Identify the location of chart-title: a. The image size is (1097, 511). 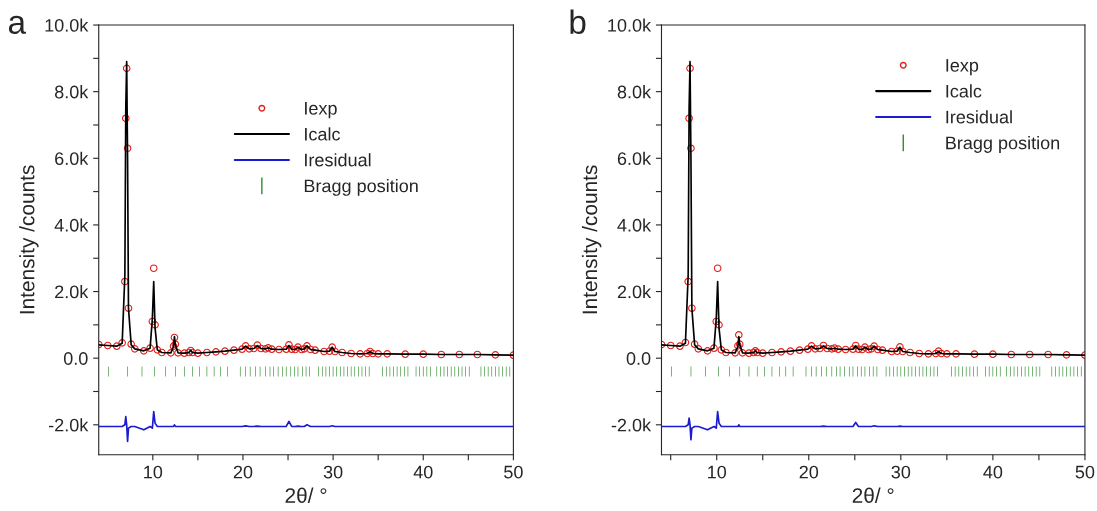
(17, 24).